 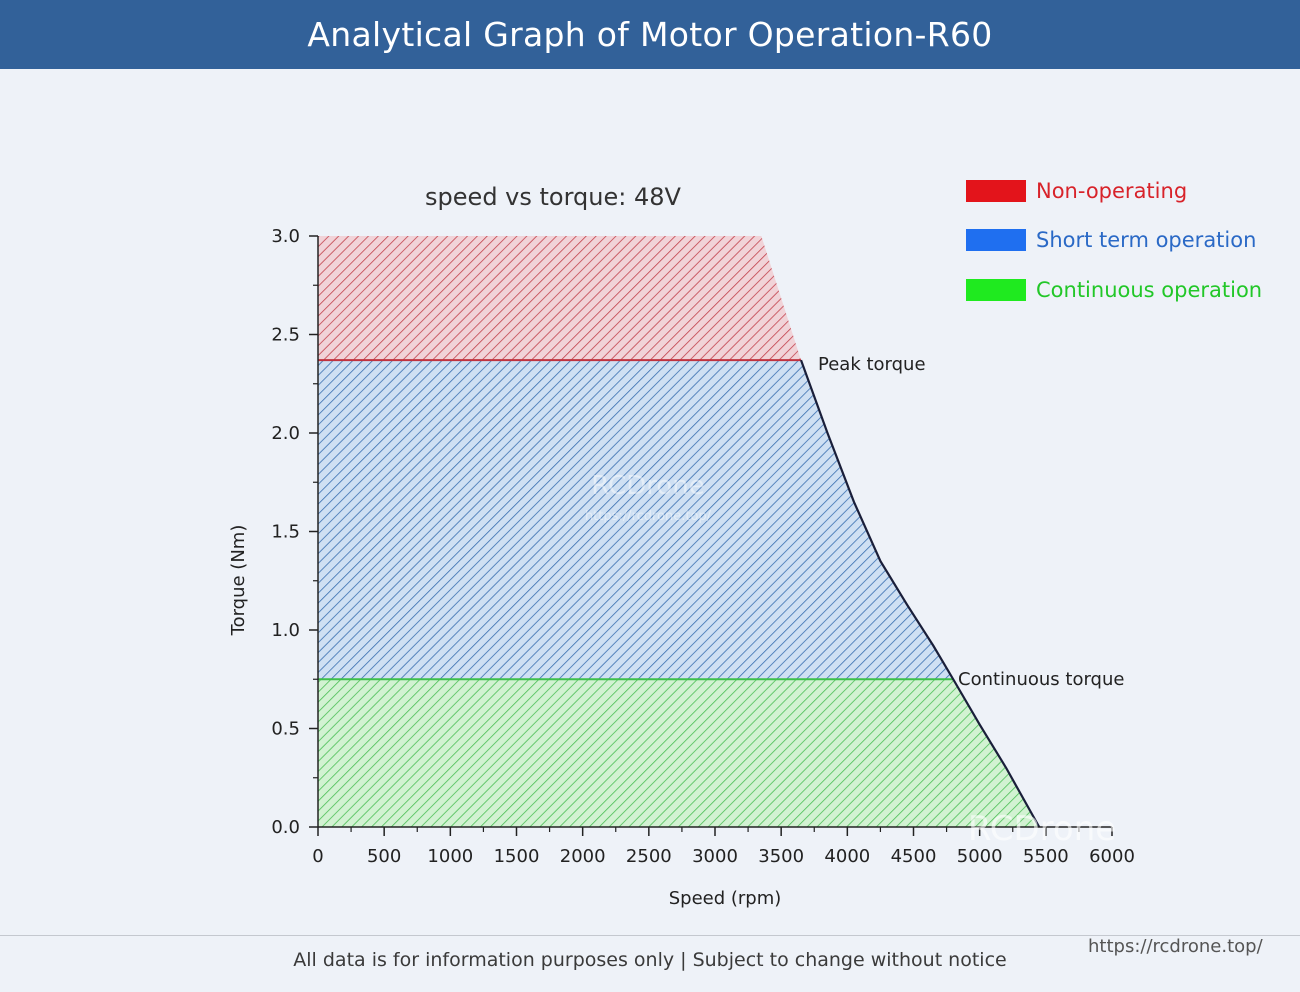 I want to click on legend-swatch-non-operating, so click(x=996, y=191).